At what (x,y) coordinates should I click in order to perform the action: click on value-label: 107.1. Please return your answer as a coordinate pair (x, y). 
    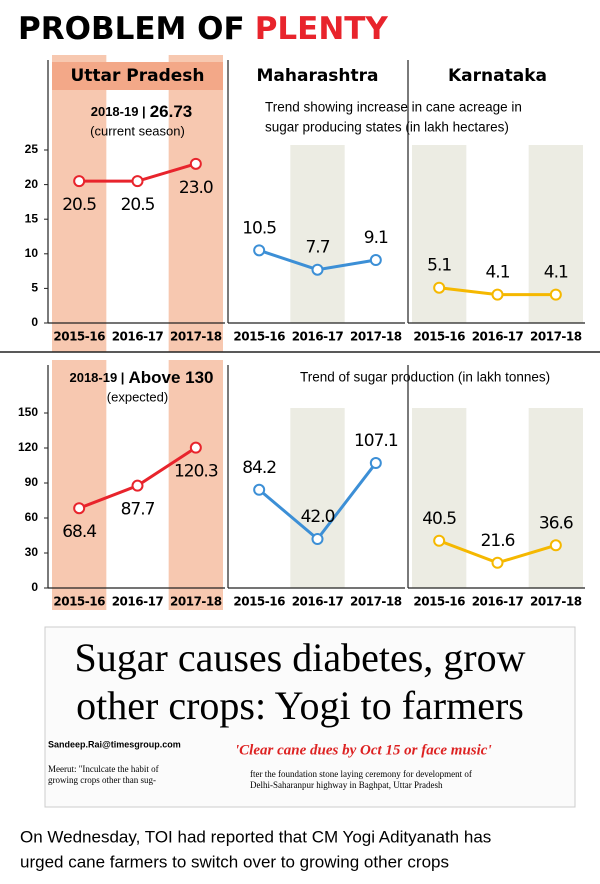
    Looking at the image, I should click on (376, 441).